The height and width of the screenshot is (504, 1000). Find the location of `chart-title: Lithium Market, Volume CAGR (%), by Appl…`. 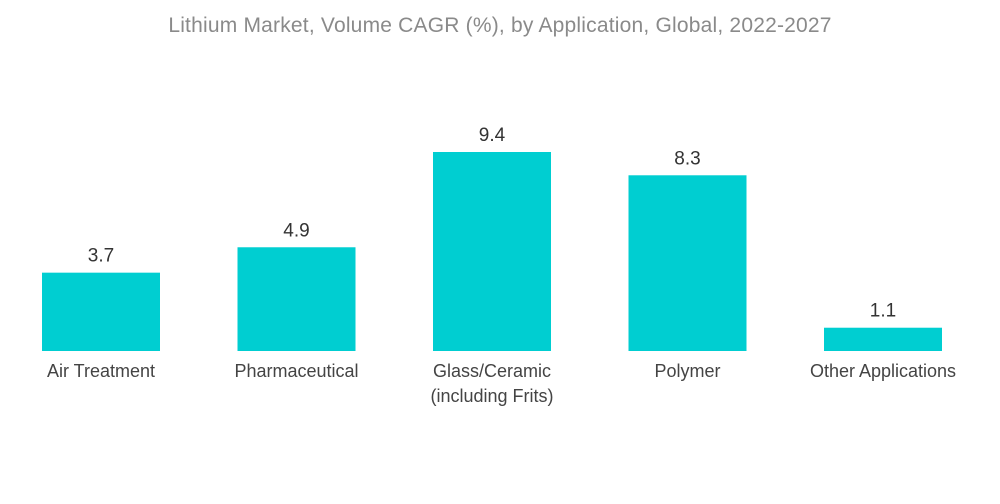

chart-title: Lithium Market, Volume CAGR (%), by Appl… is located at coordinates (500, 25).